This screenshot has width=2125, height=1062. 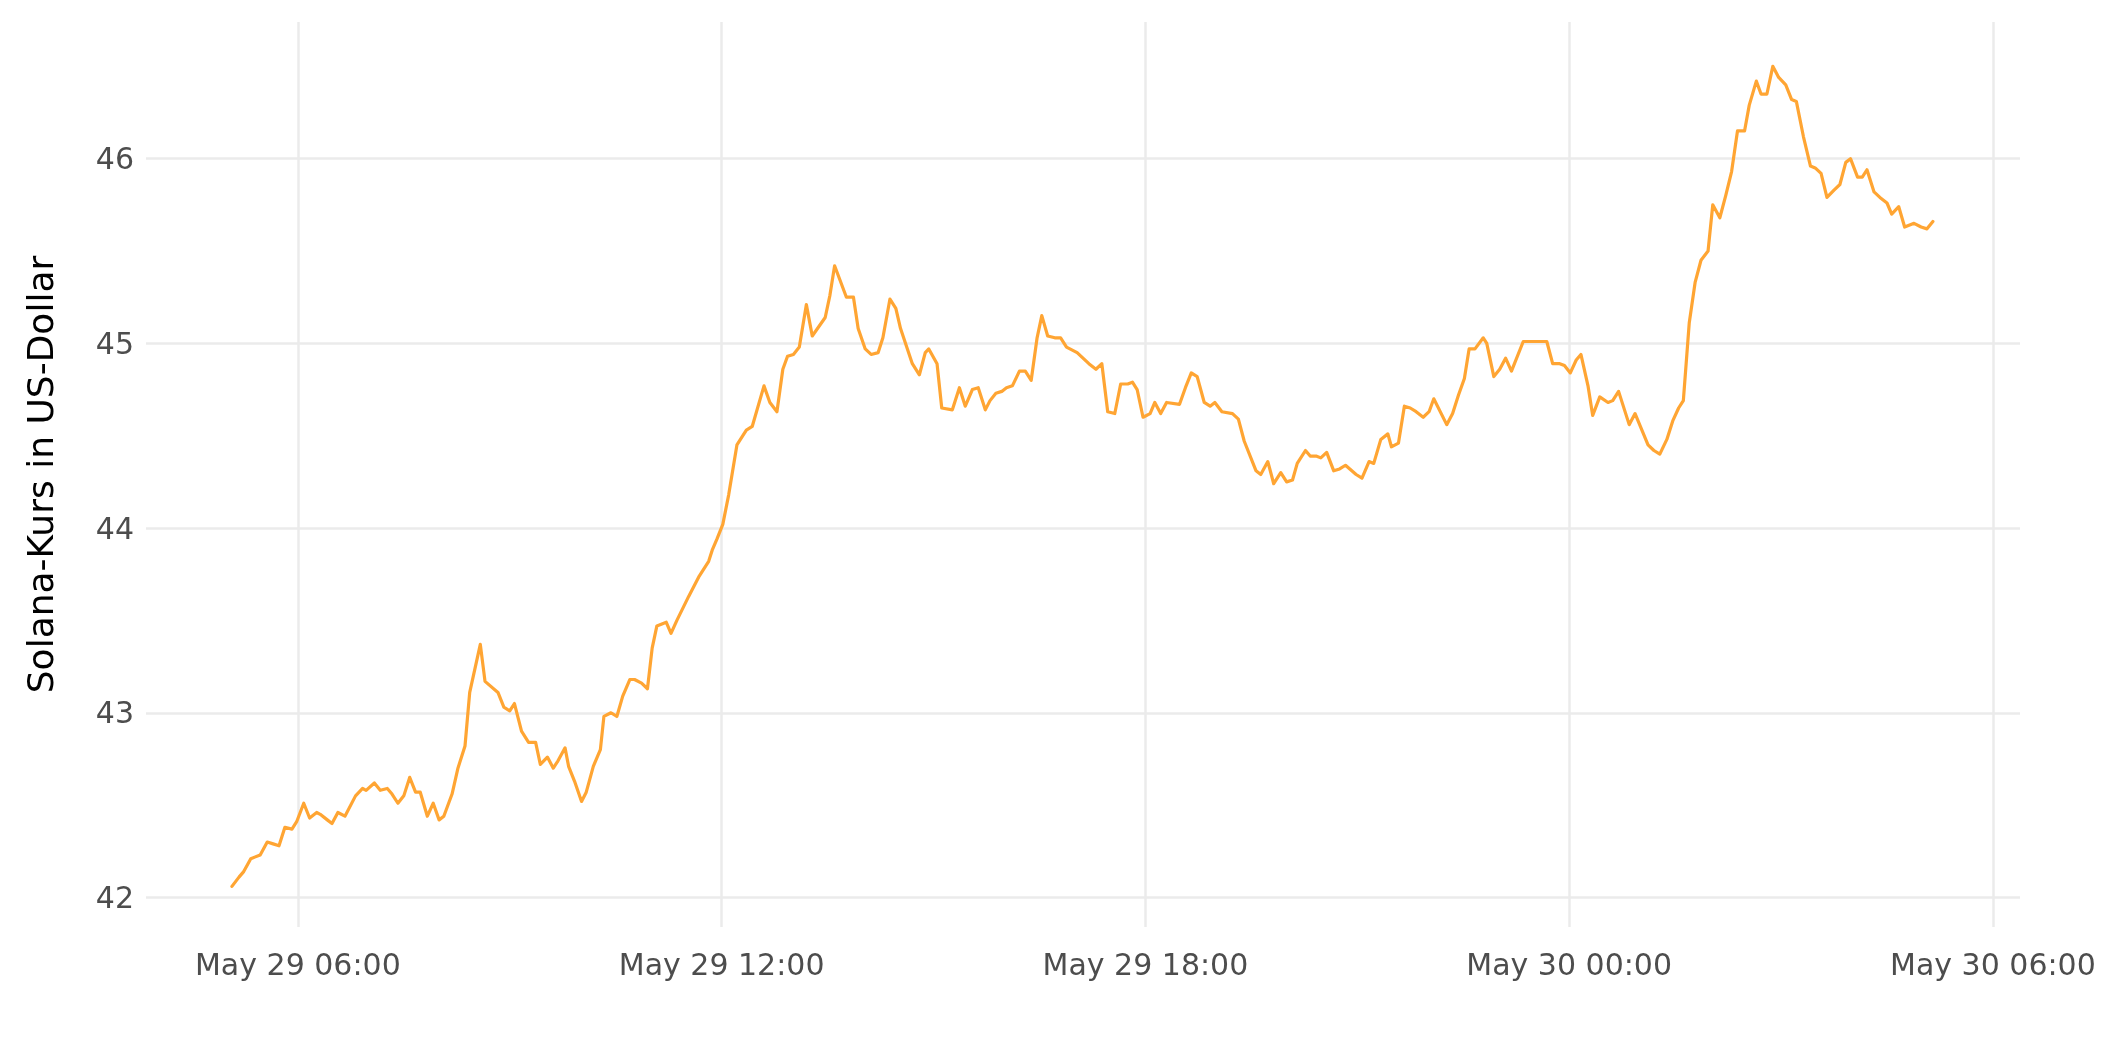 I want to click on y-tick-label: 42, so click(x=114, y=897).